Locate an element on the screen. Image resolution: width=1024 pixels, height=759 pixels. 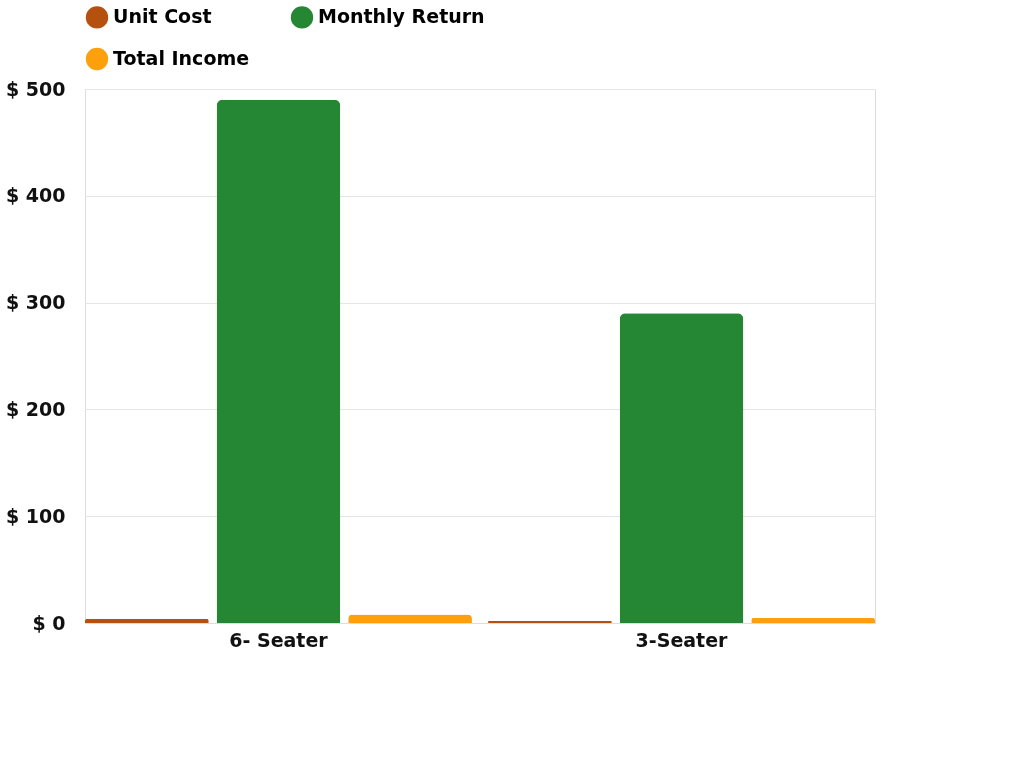
y-tick-label: $ 400 is located at coordinates (36, 195).